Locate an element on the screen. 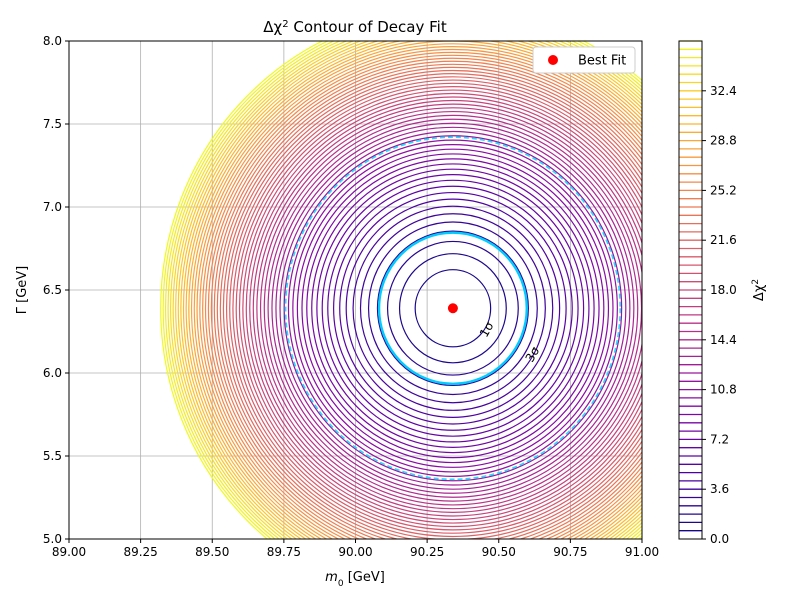  y-tick-label-5: 7.5 is located at coordinates (52, 124).